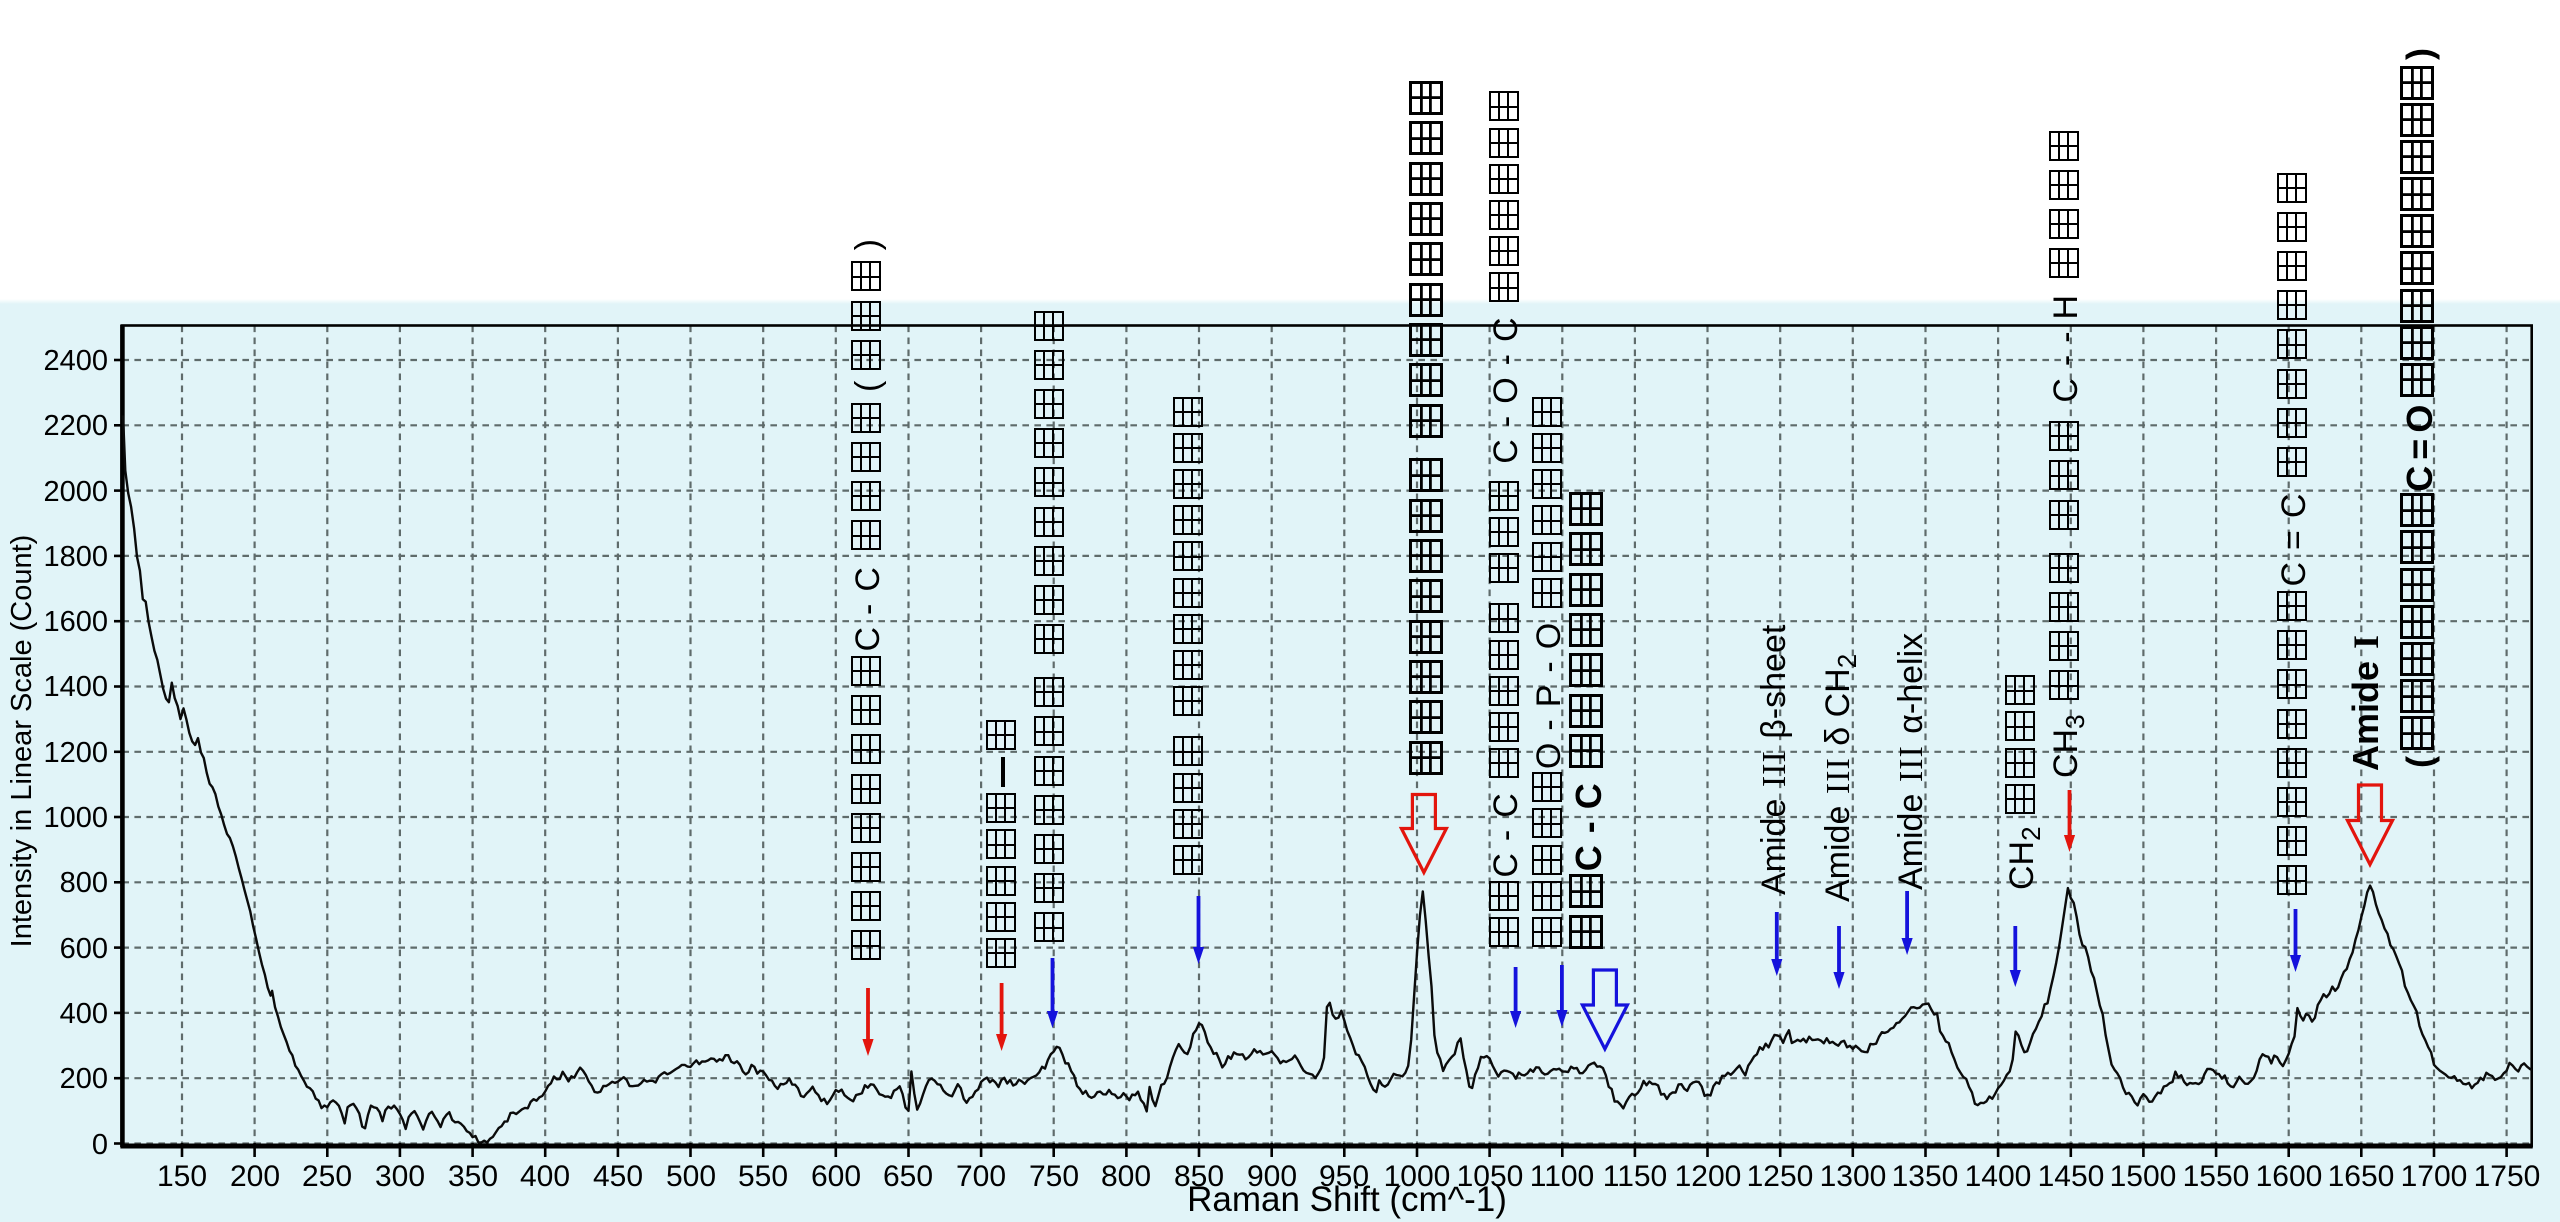 This screenshot has width=2560, height=1222. What do you see at coordinates (691, 1176) in the screenshot?
I see `svg-text: 500` at bounding box center [691, 1176].